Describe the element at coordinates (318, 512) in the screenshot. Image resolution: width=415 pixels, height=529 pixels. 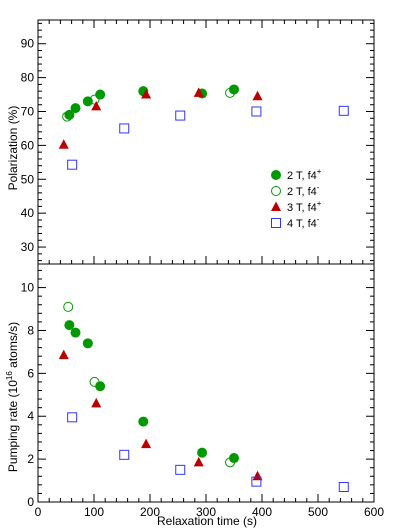
I see `x-tick-label: 500` at that location.